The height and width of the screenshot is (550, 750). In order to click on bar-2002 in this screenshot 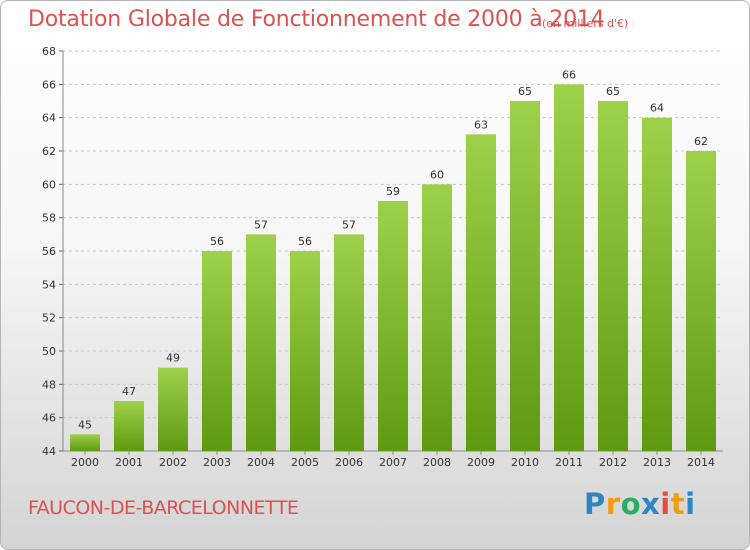, I will do `click(173, 409)`.